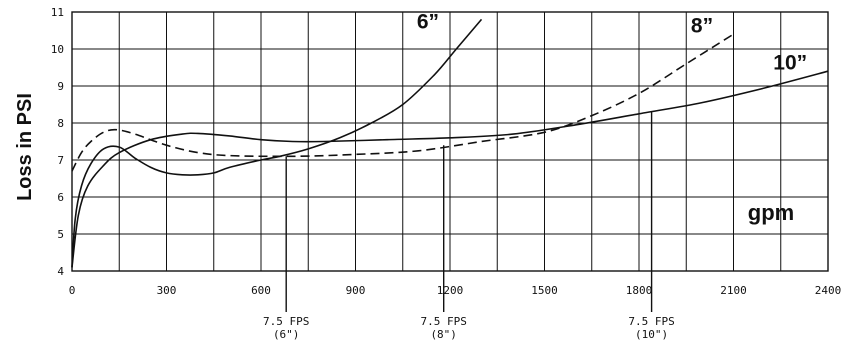 The image size is (854, 350). Describe the element at coordinates (356, 290) in the screenshot. I see `x-tick-label: 900` at that location.